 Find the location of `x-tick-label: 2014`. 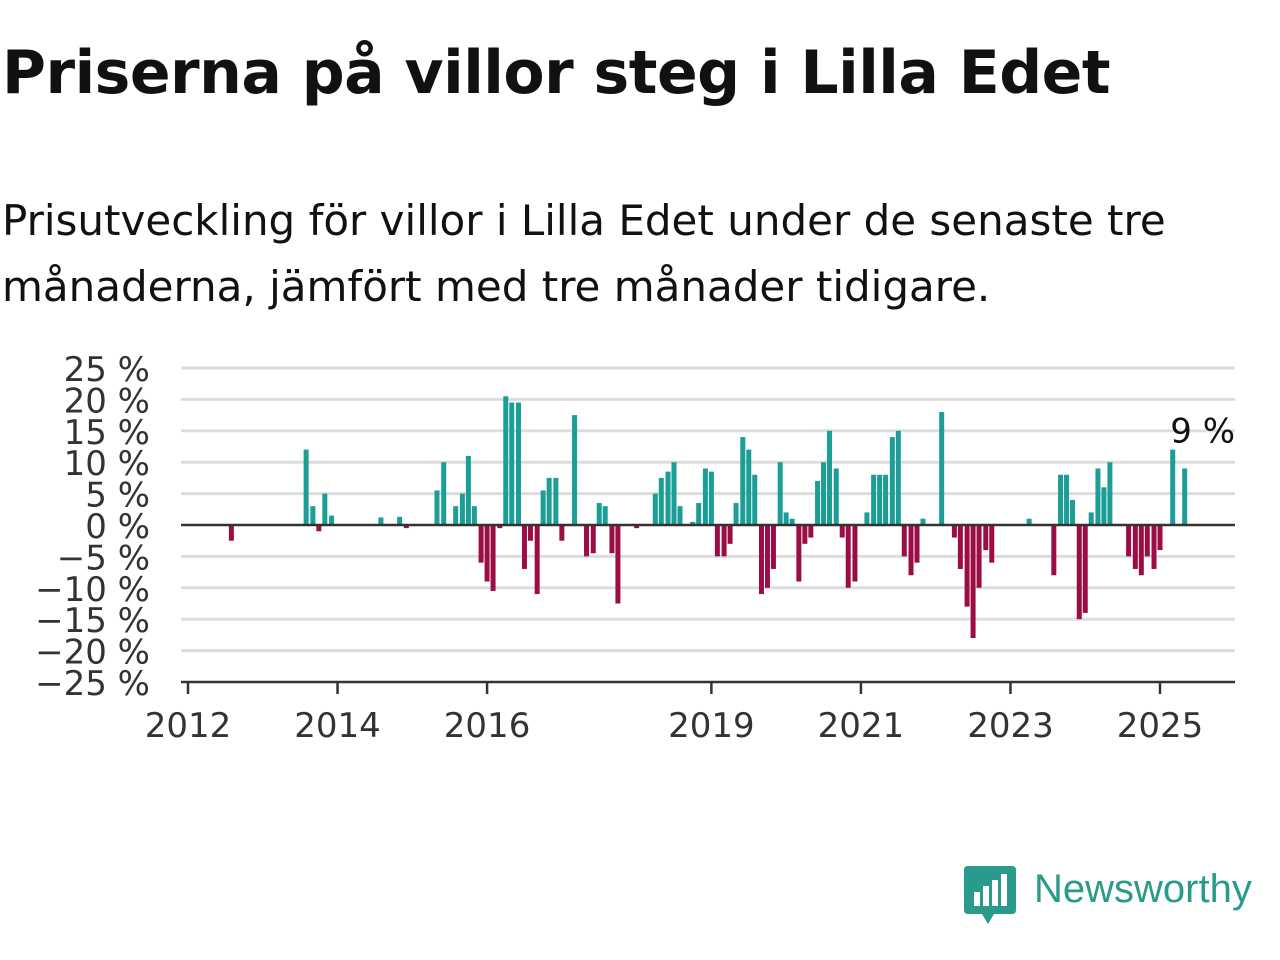

x-tick-label: 2014 is located at coordinates (337, 726).